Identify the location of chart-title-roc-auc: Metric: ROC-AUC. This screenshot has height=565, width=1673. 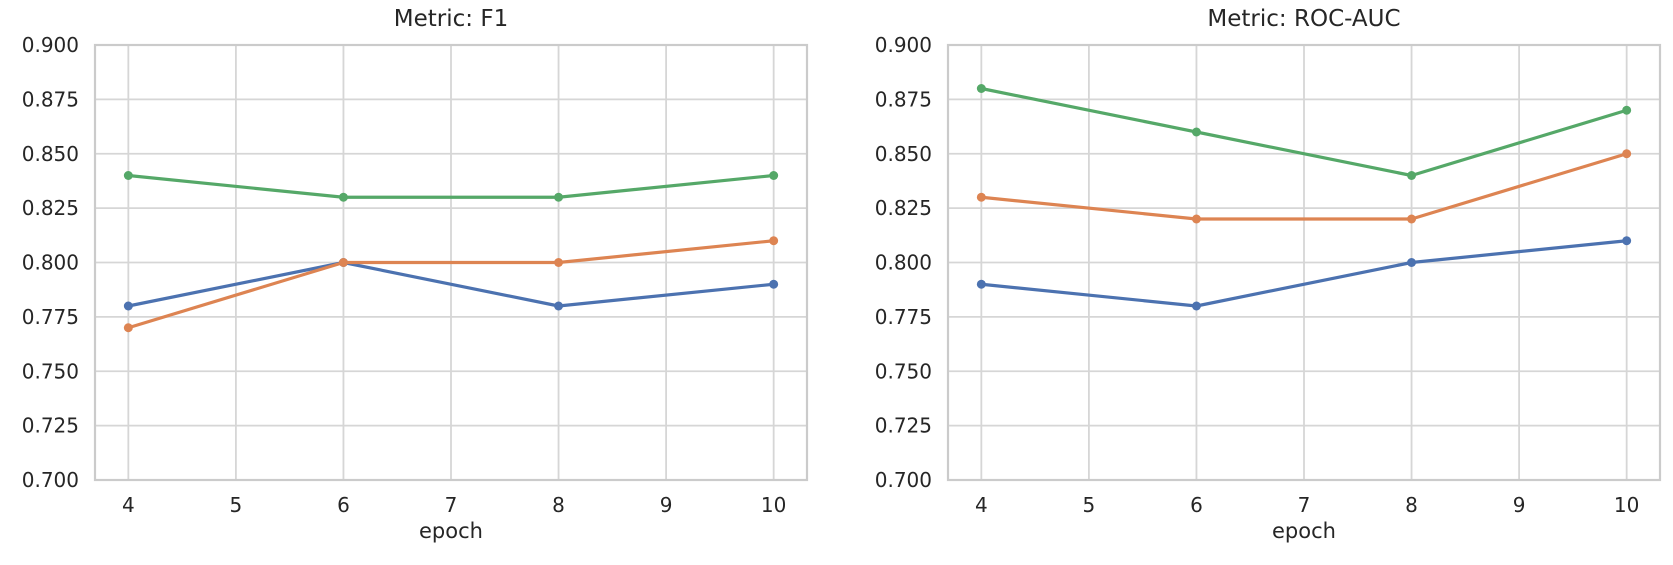
(1304, 19).